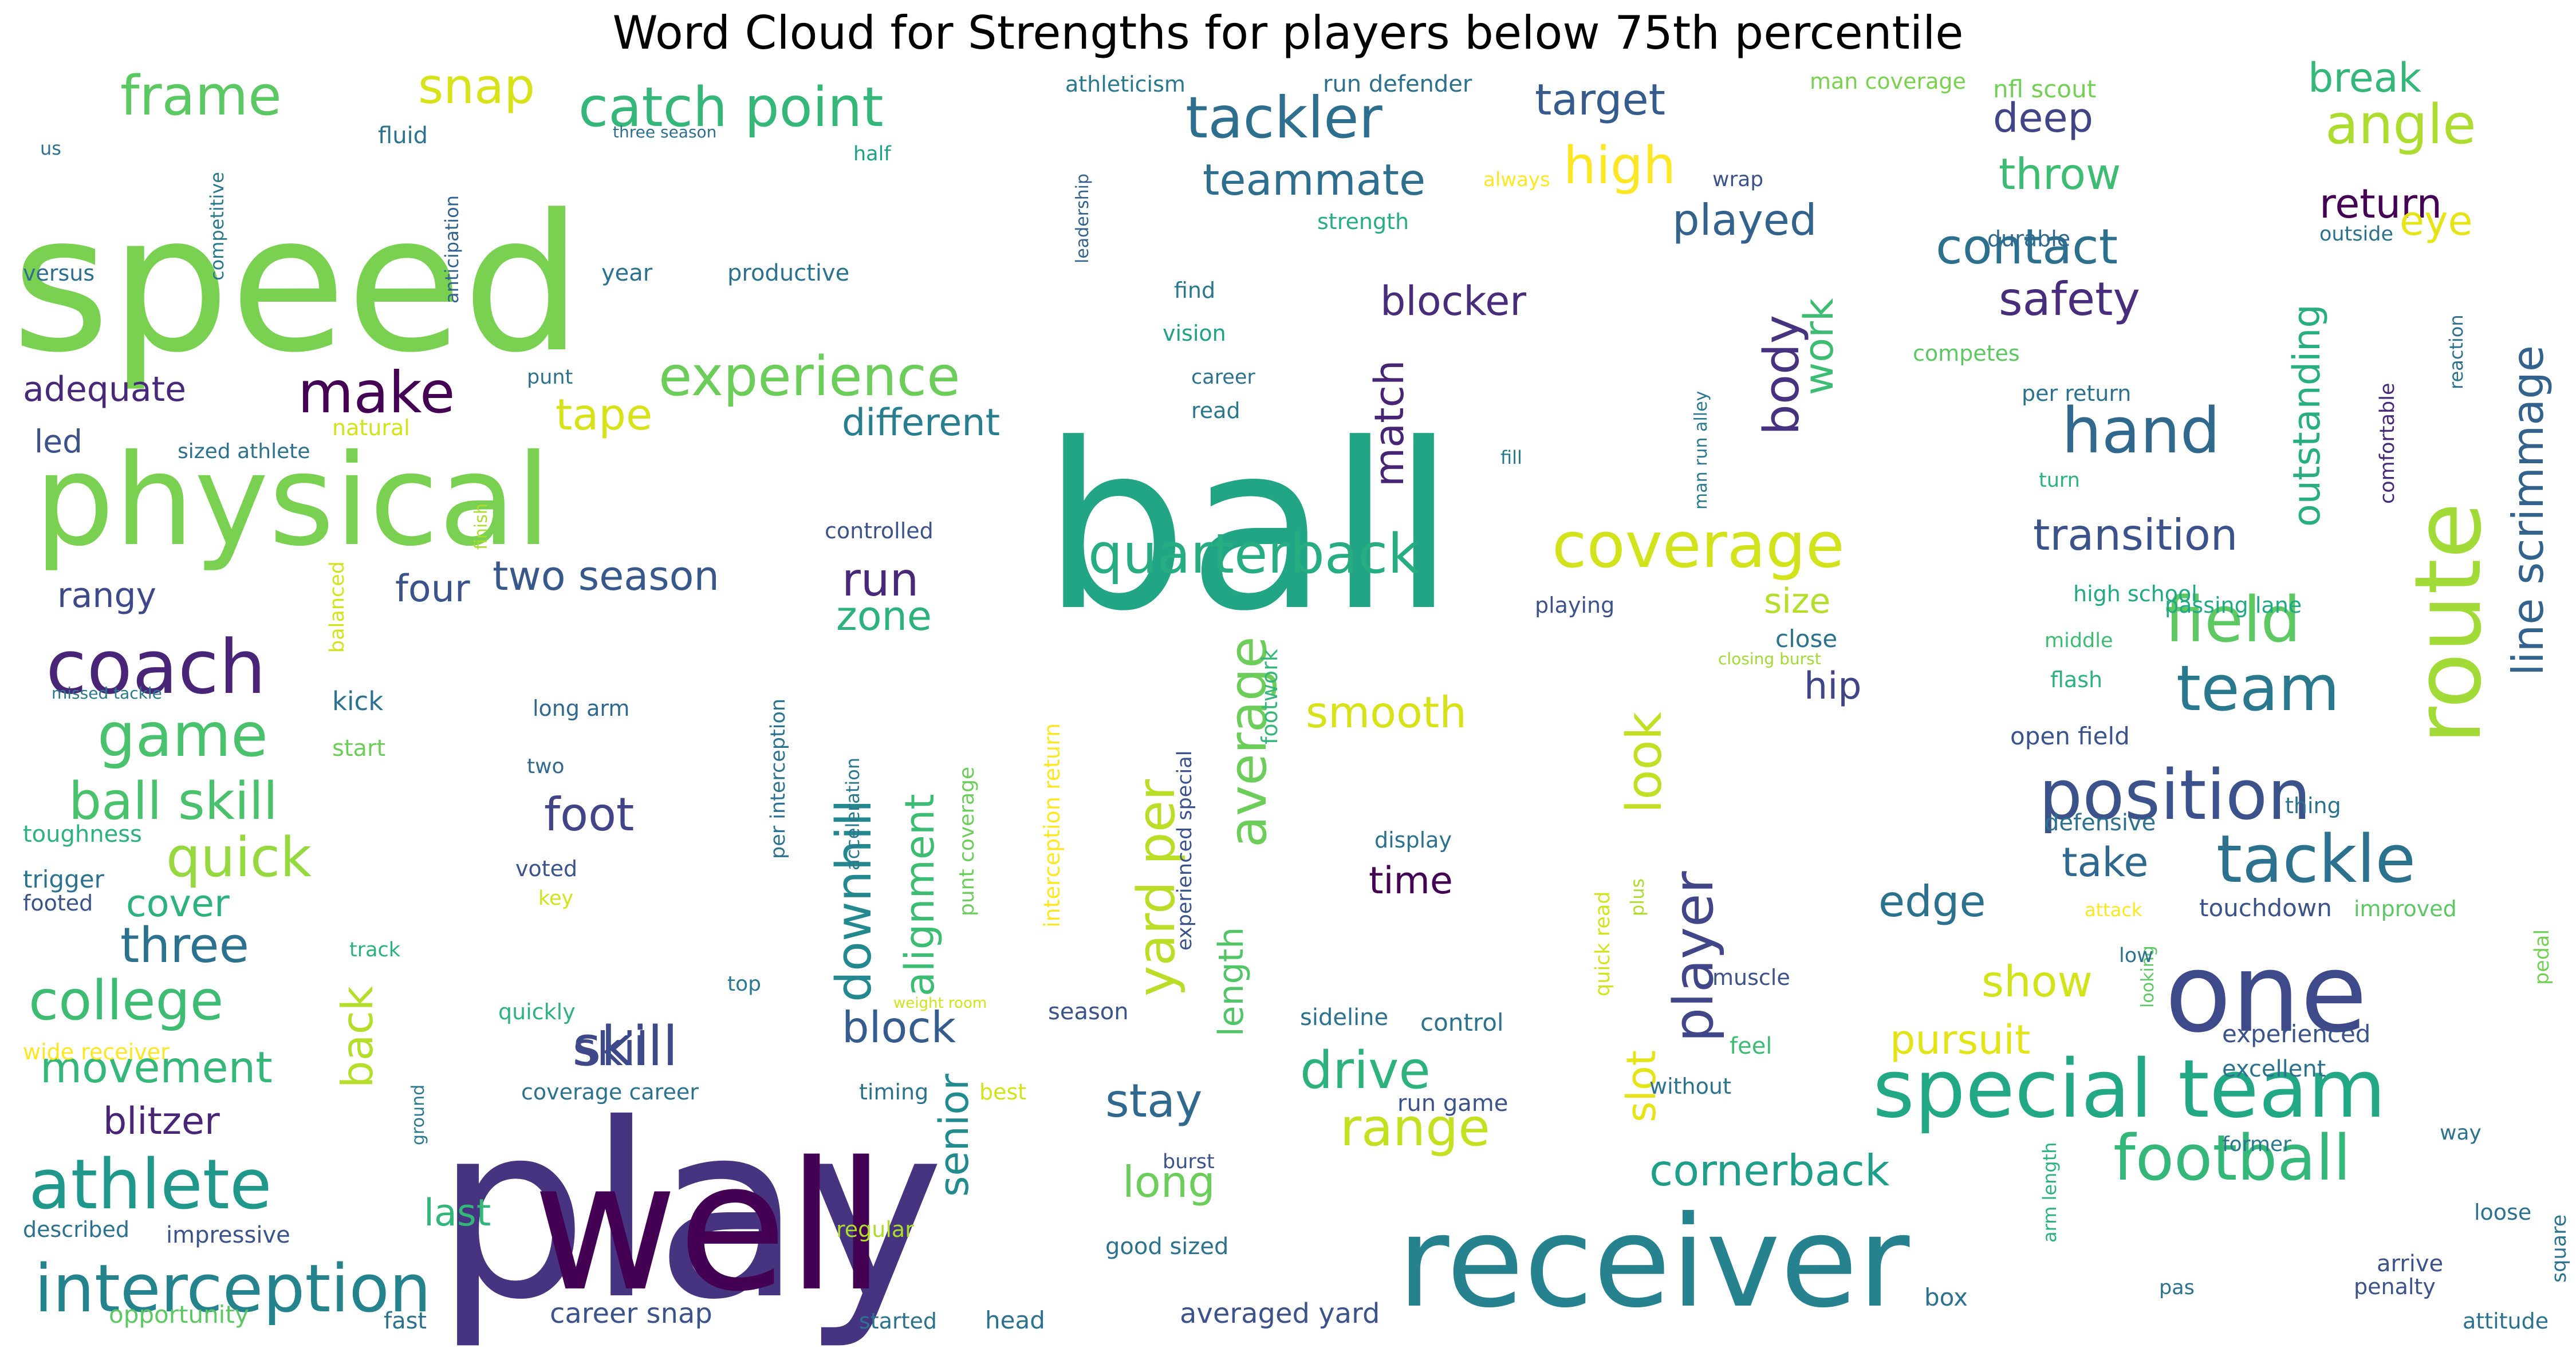 The image size is (2576, 1356). Describe the element at coordinates (1797, 601) in the screenshot. I see `word-size: size` at that location.